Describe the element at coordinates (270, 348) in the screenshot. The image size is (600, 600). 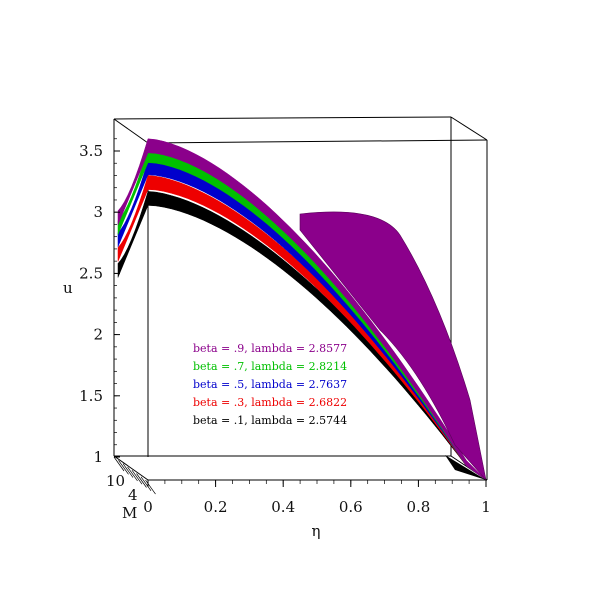
I see `legend-entry: beta = .9, lambda = 2.8577` at that location.